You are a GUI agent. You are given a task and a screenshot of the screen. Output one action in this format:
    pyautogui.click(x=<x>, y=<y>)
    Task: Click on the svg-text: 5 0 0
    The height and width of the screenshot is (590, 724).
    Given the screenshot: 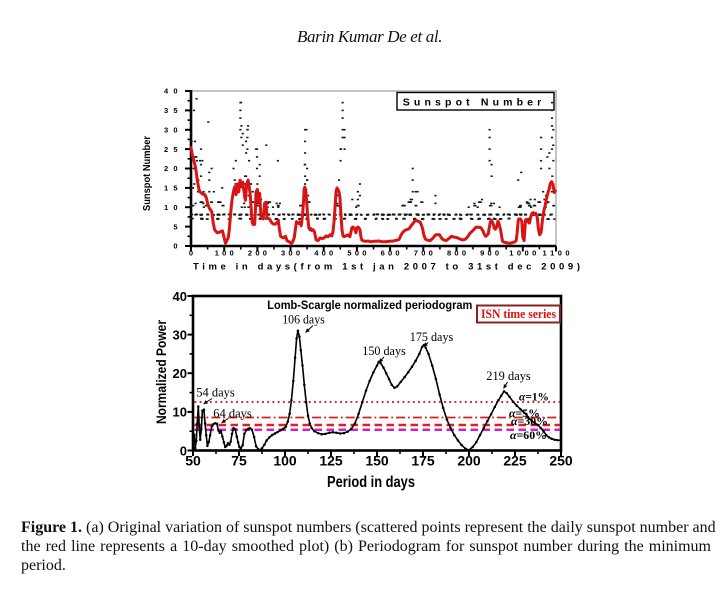 What is the action you would take?
    pyautogui.click(x=356, y=253)
    